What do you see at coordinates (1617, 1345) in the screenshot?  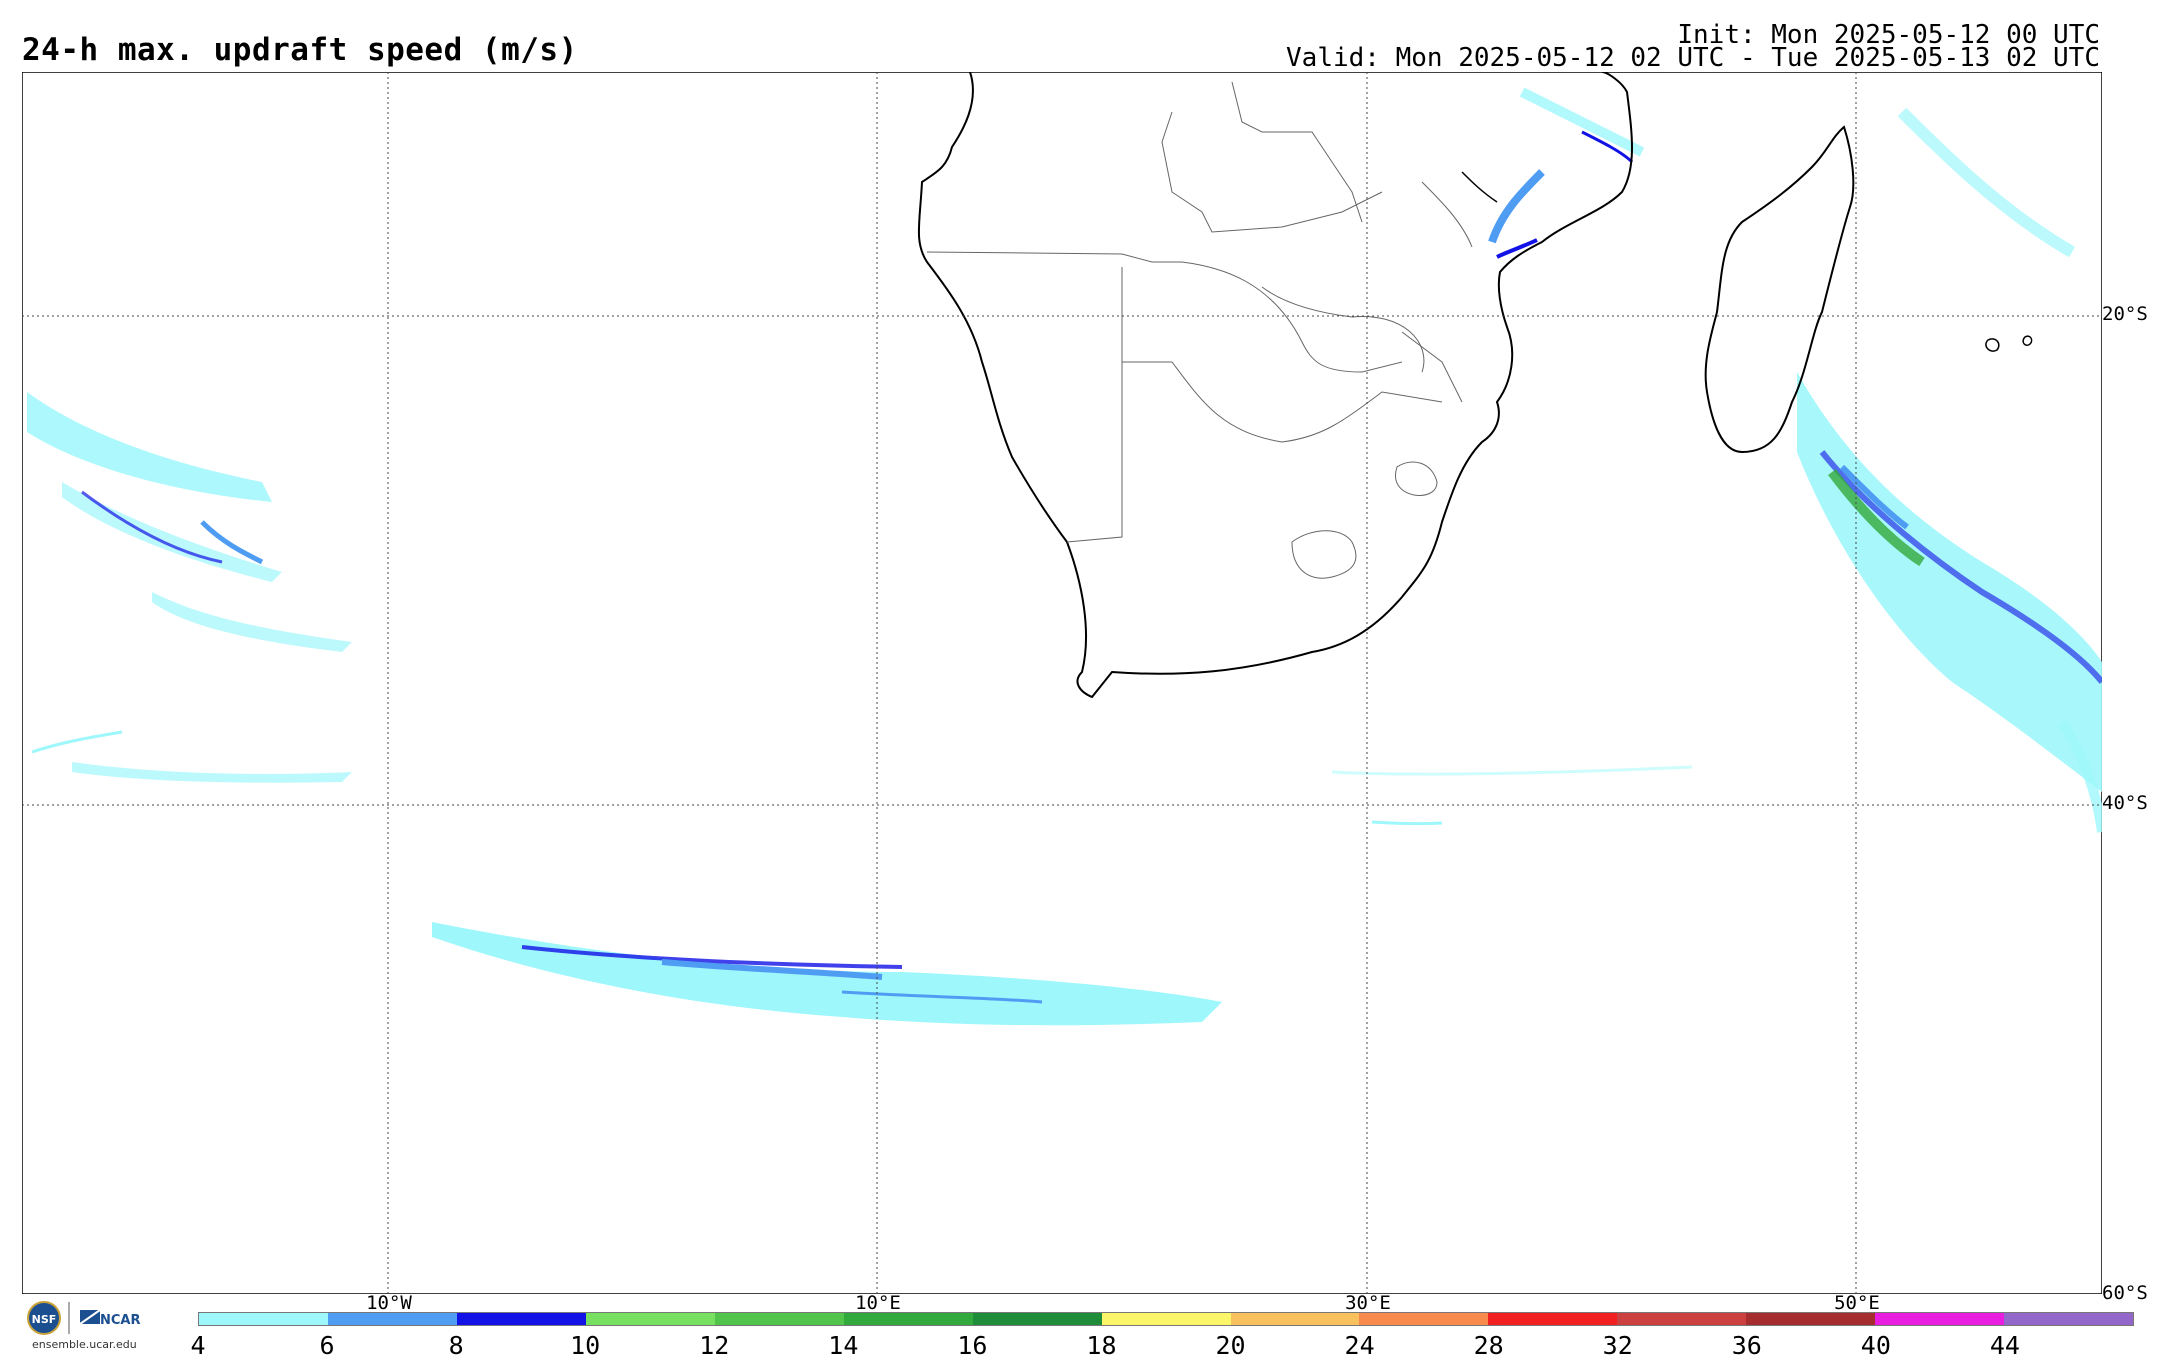 I see `colorbar-tick-label: 32` at bounding box center [1617, 1345].